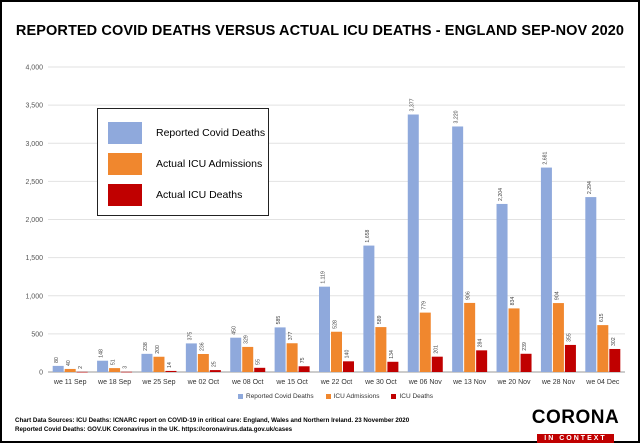 This screenshot has height=445, width=640. Describe the element at coordinates (125, 195) in the screenshot. I see `legend-swatch-icu-deaths` at that location.